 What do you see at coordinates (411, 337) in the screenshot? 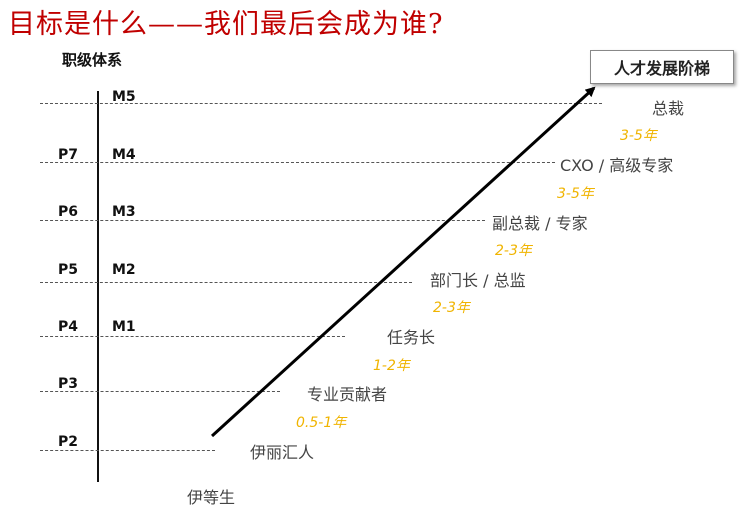
I see `role-task-lead: 任务长` at bounding box center [411, 337].